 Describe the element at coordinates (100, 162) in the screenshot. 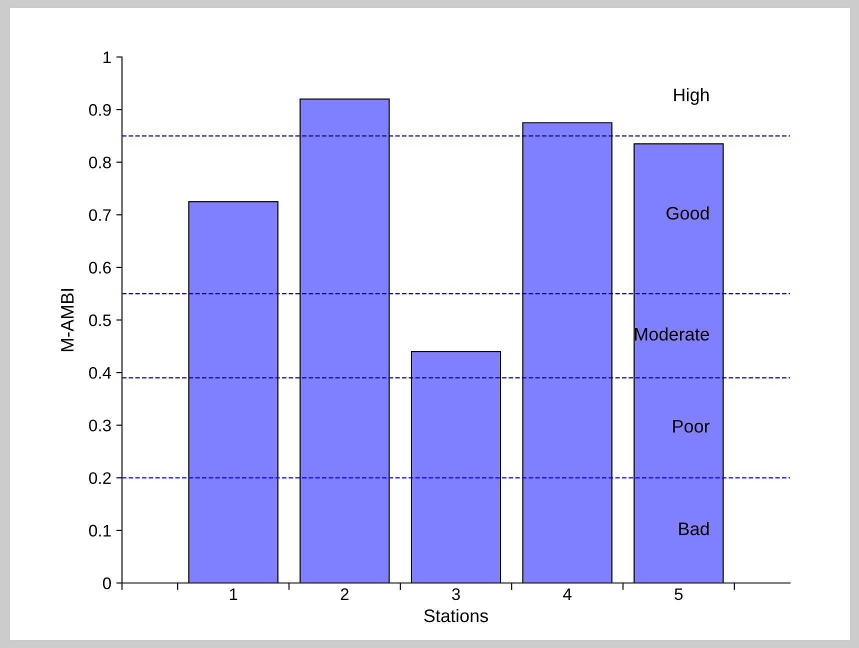

I see `y-tick-label: 0.8` at that location.